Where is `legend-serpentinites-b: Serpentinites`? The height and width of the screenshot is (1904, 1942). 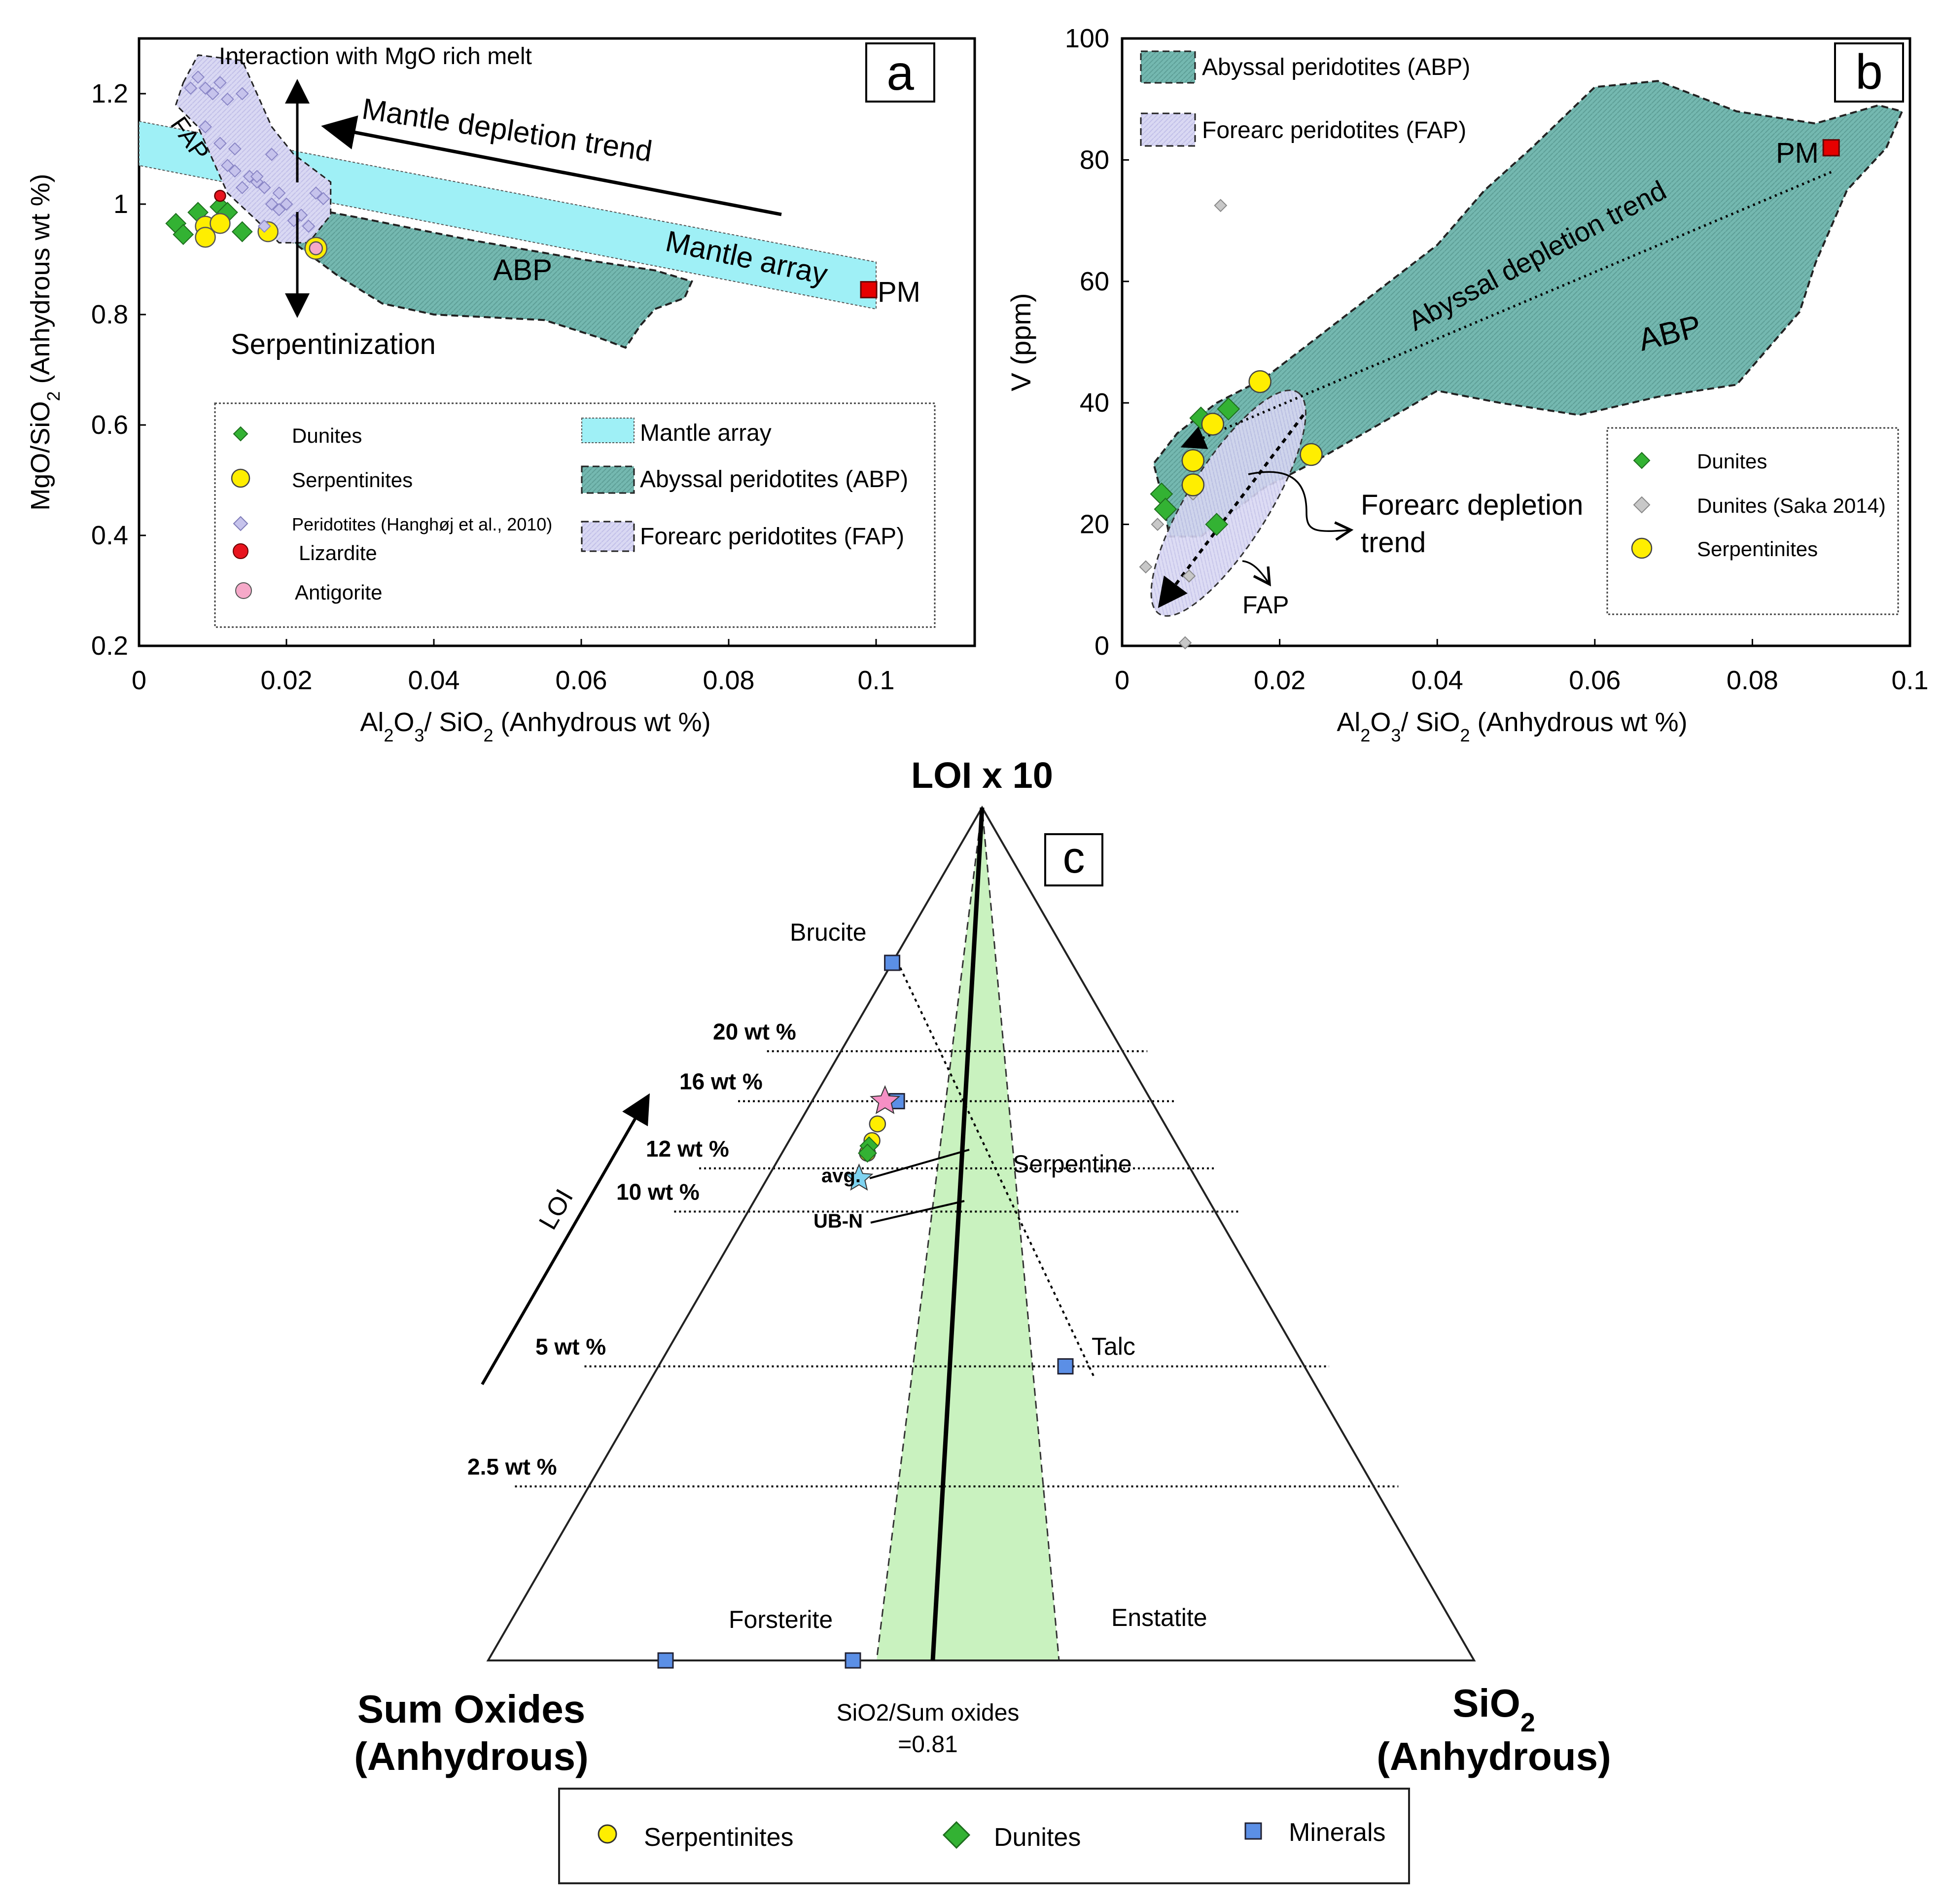 legend-serpentinites-b: Serpentinites is located at coordinates (1757, 549).